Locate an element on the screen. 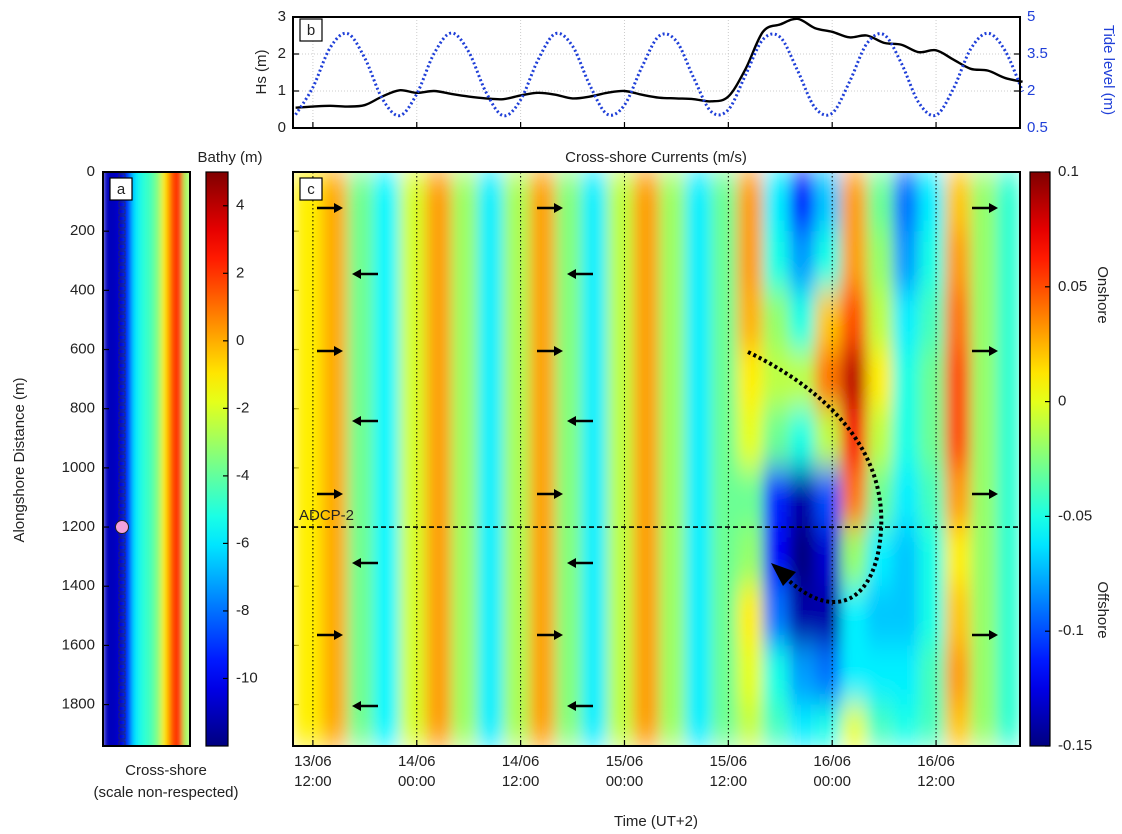  colorbar-tick-label: -4 is located at coordinates (242, 475).